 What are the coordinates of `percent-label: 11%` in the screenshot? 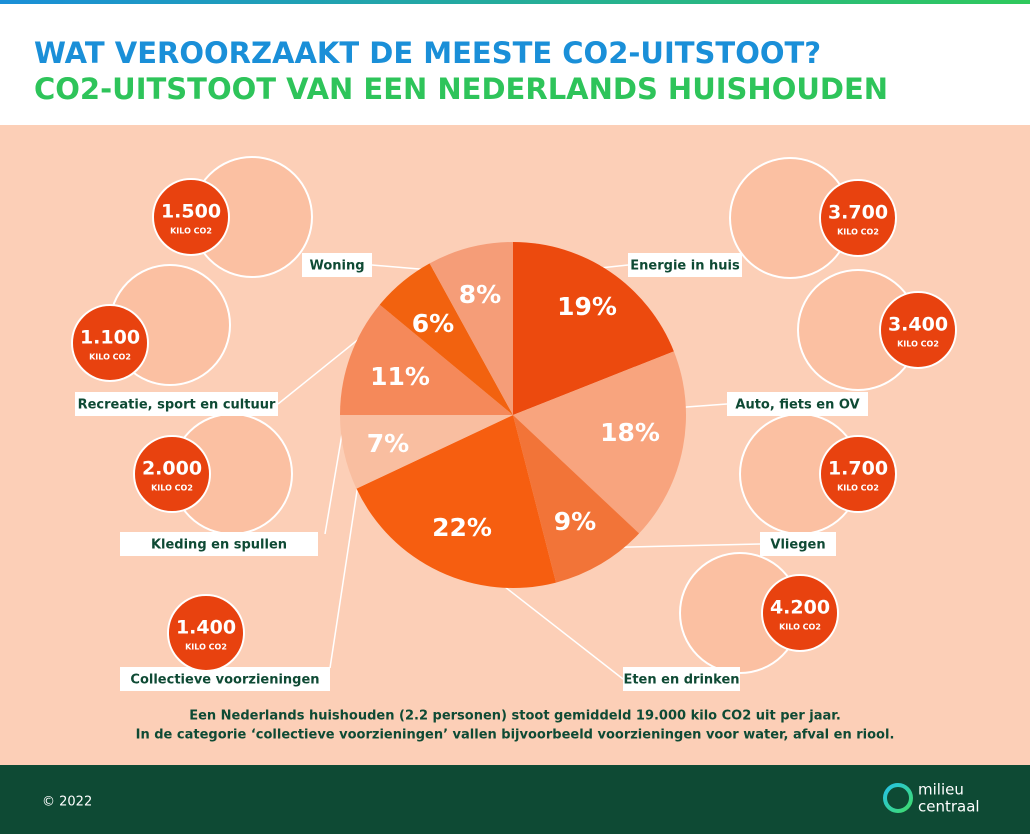 It's located at (400, 376).